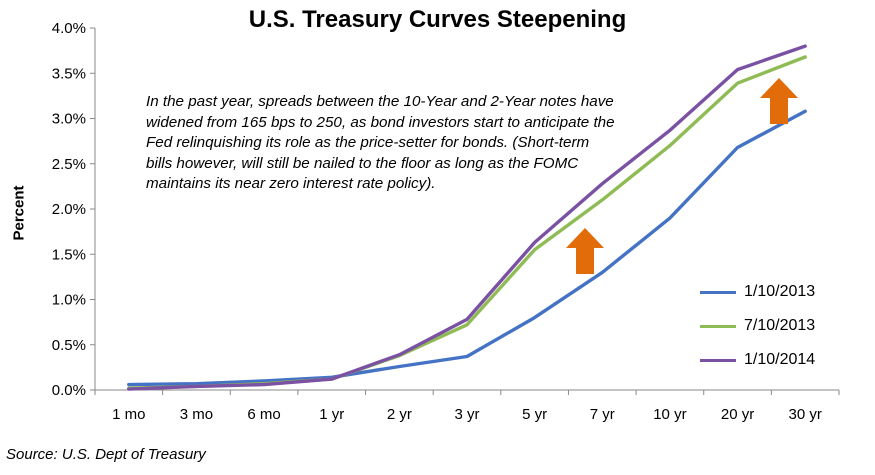  Describe the element at coordinates (737, 414) in the screenshot. I see `x-tick-label: 20 yr` at that location.